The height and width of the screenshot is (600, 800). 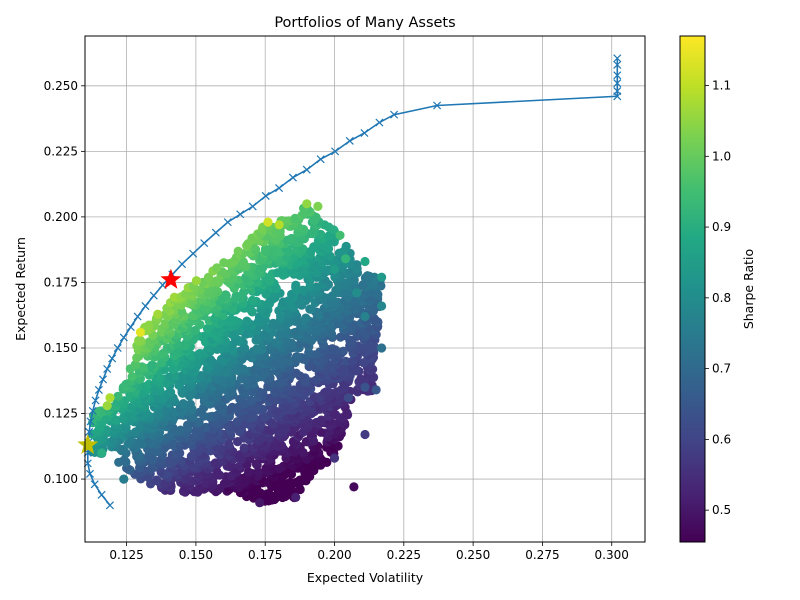 I want to click on y-tick-label: 0.225, so click(x=61, y=151).